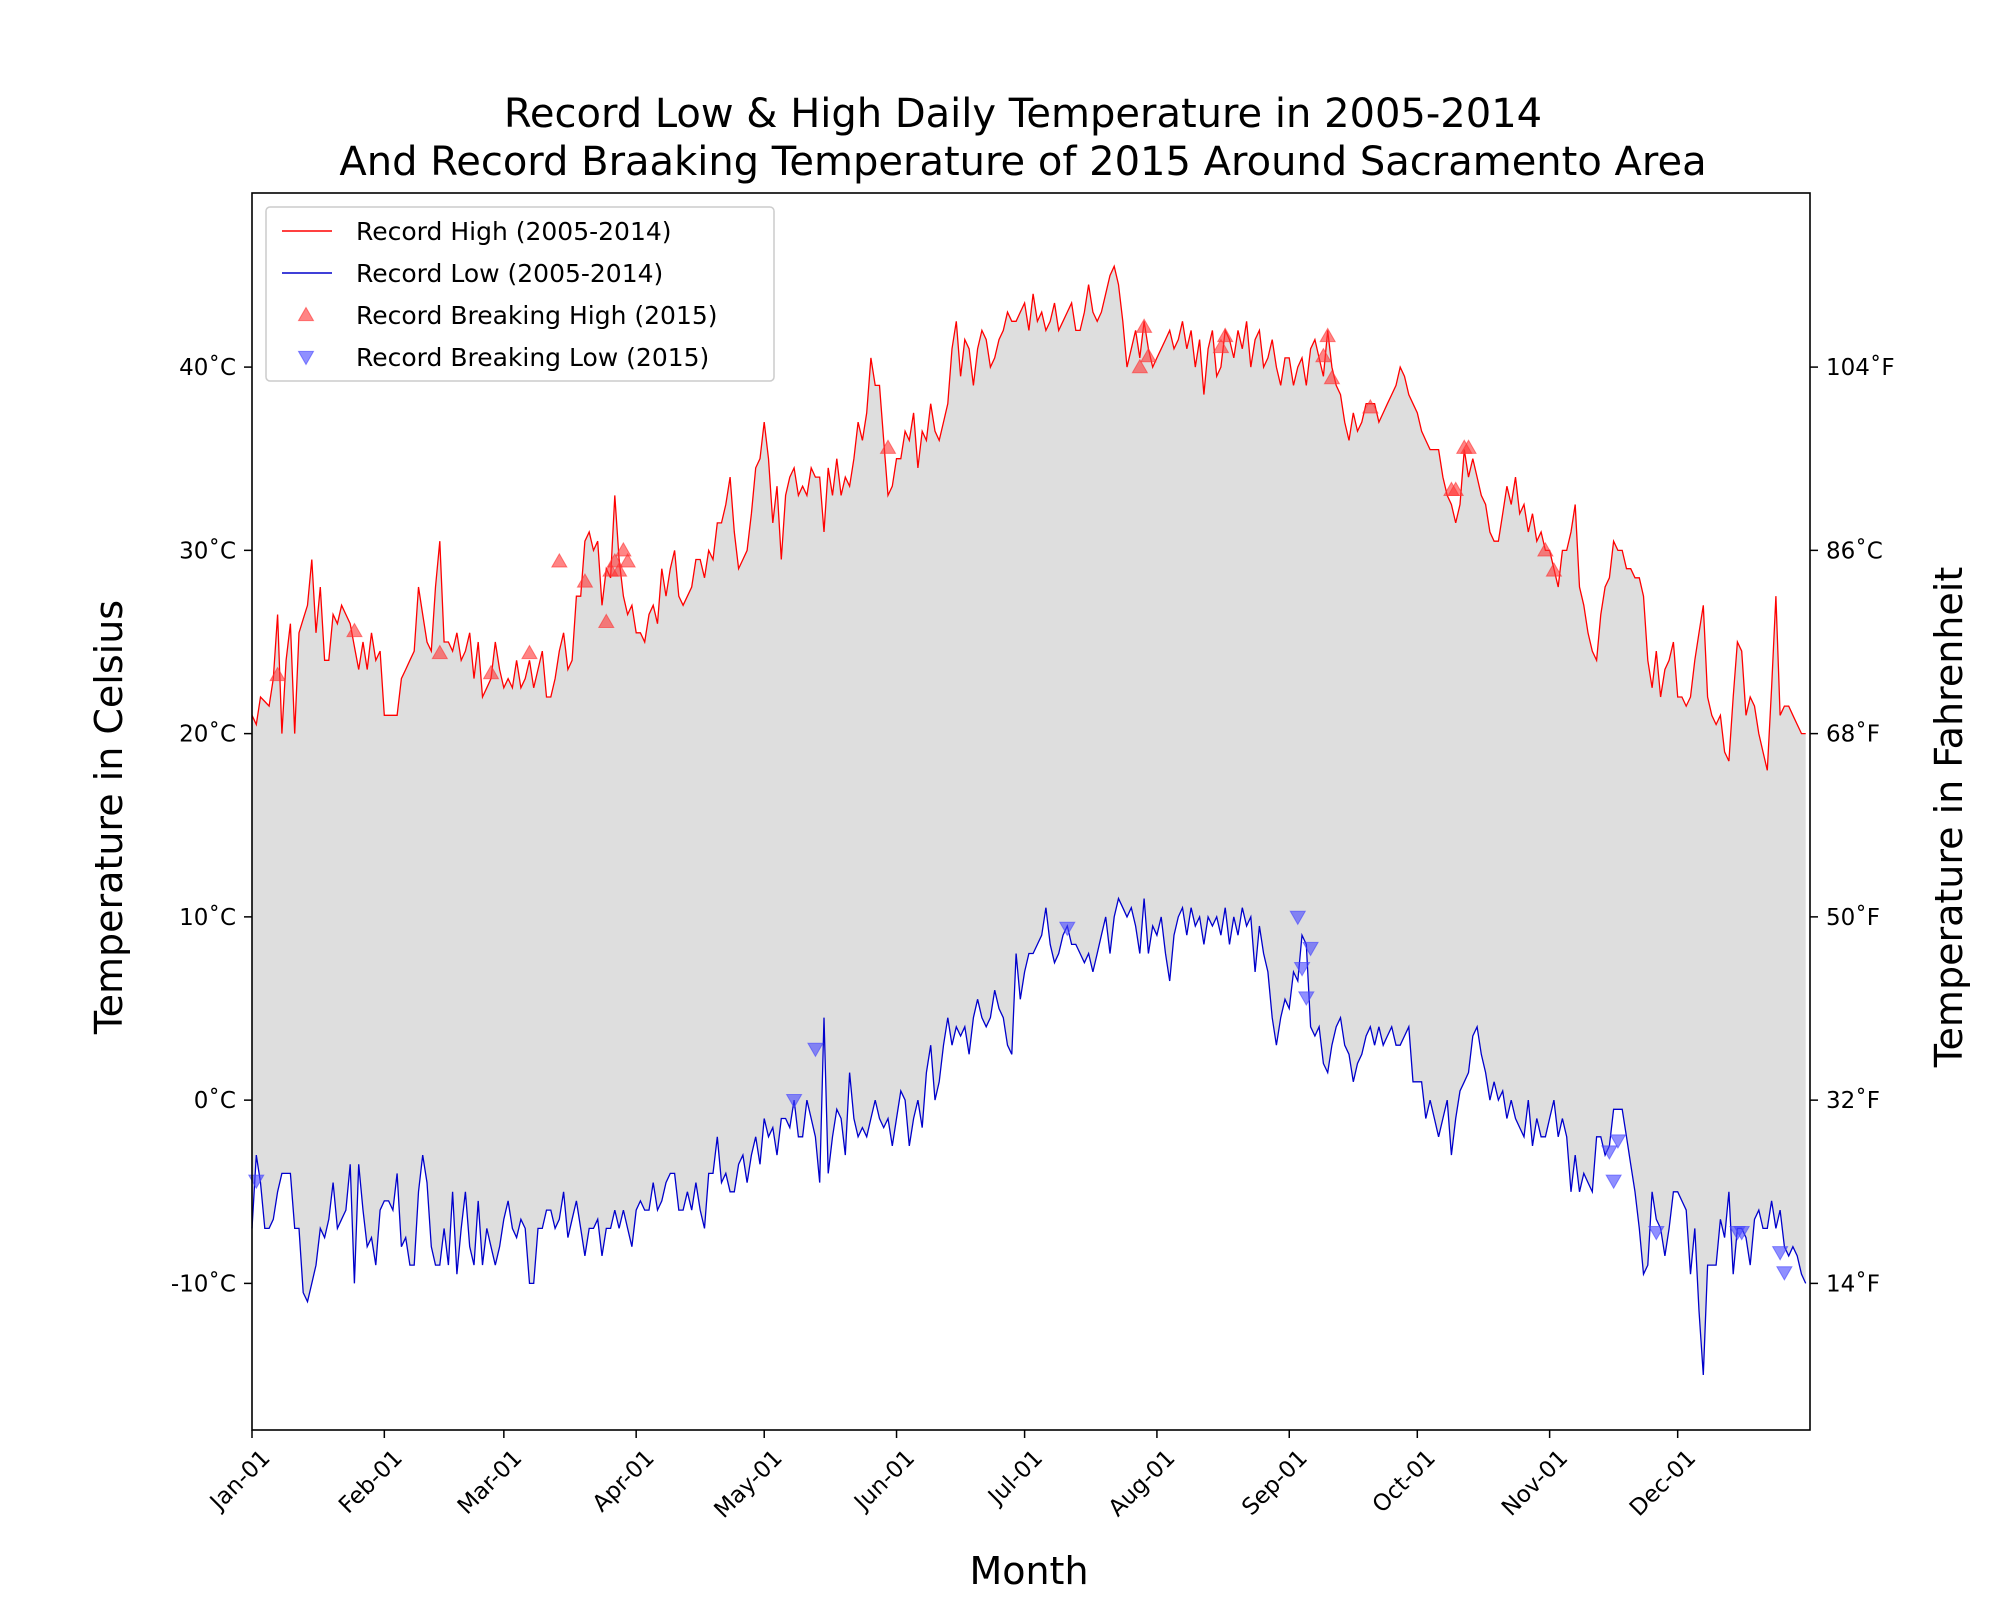 The height and width of the screenshot is (1605, 2000). I want to click on legend-label: Record Low (2005-2014), so click(509, 273).